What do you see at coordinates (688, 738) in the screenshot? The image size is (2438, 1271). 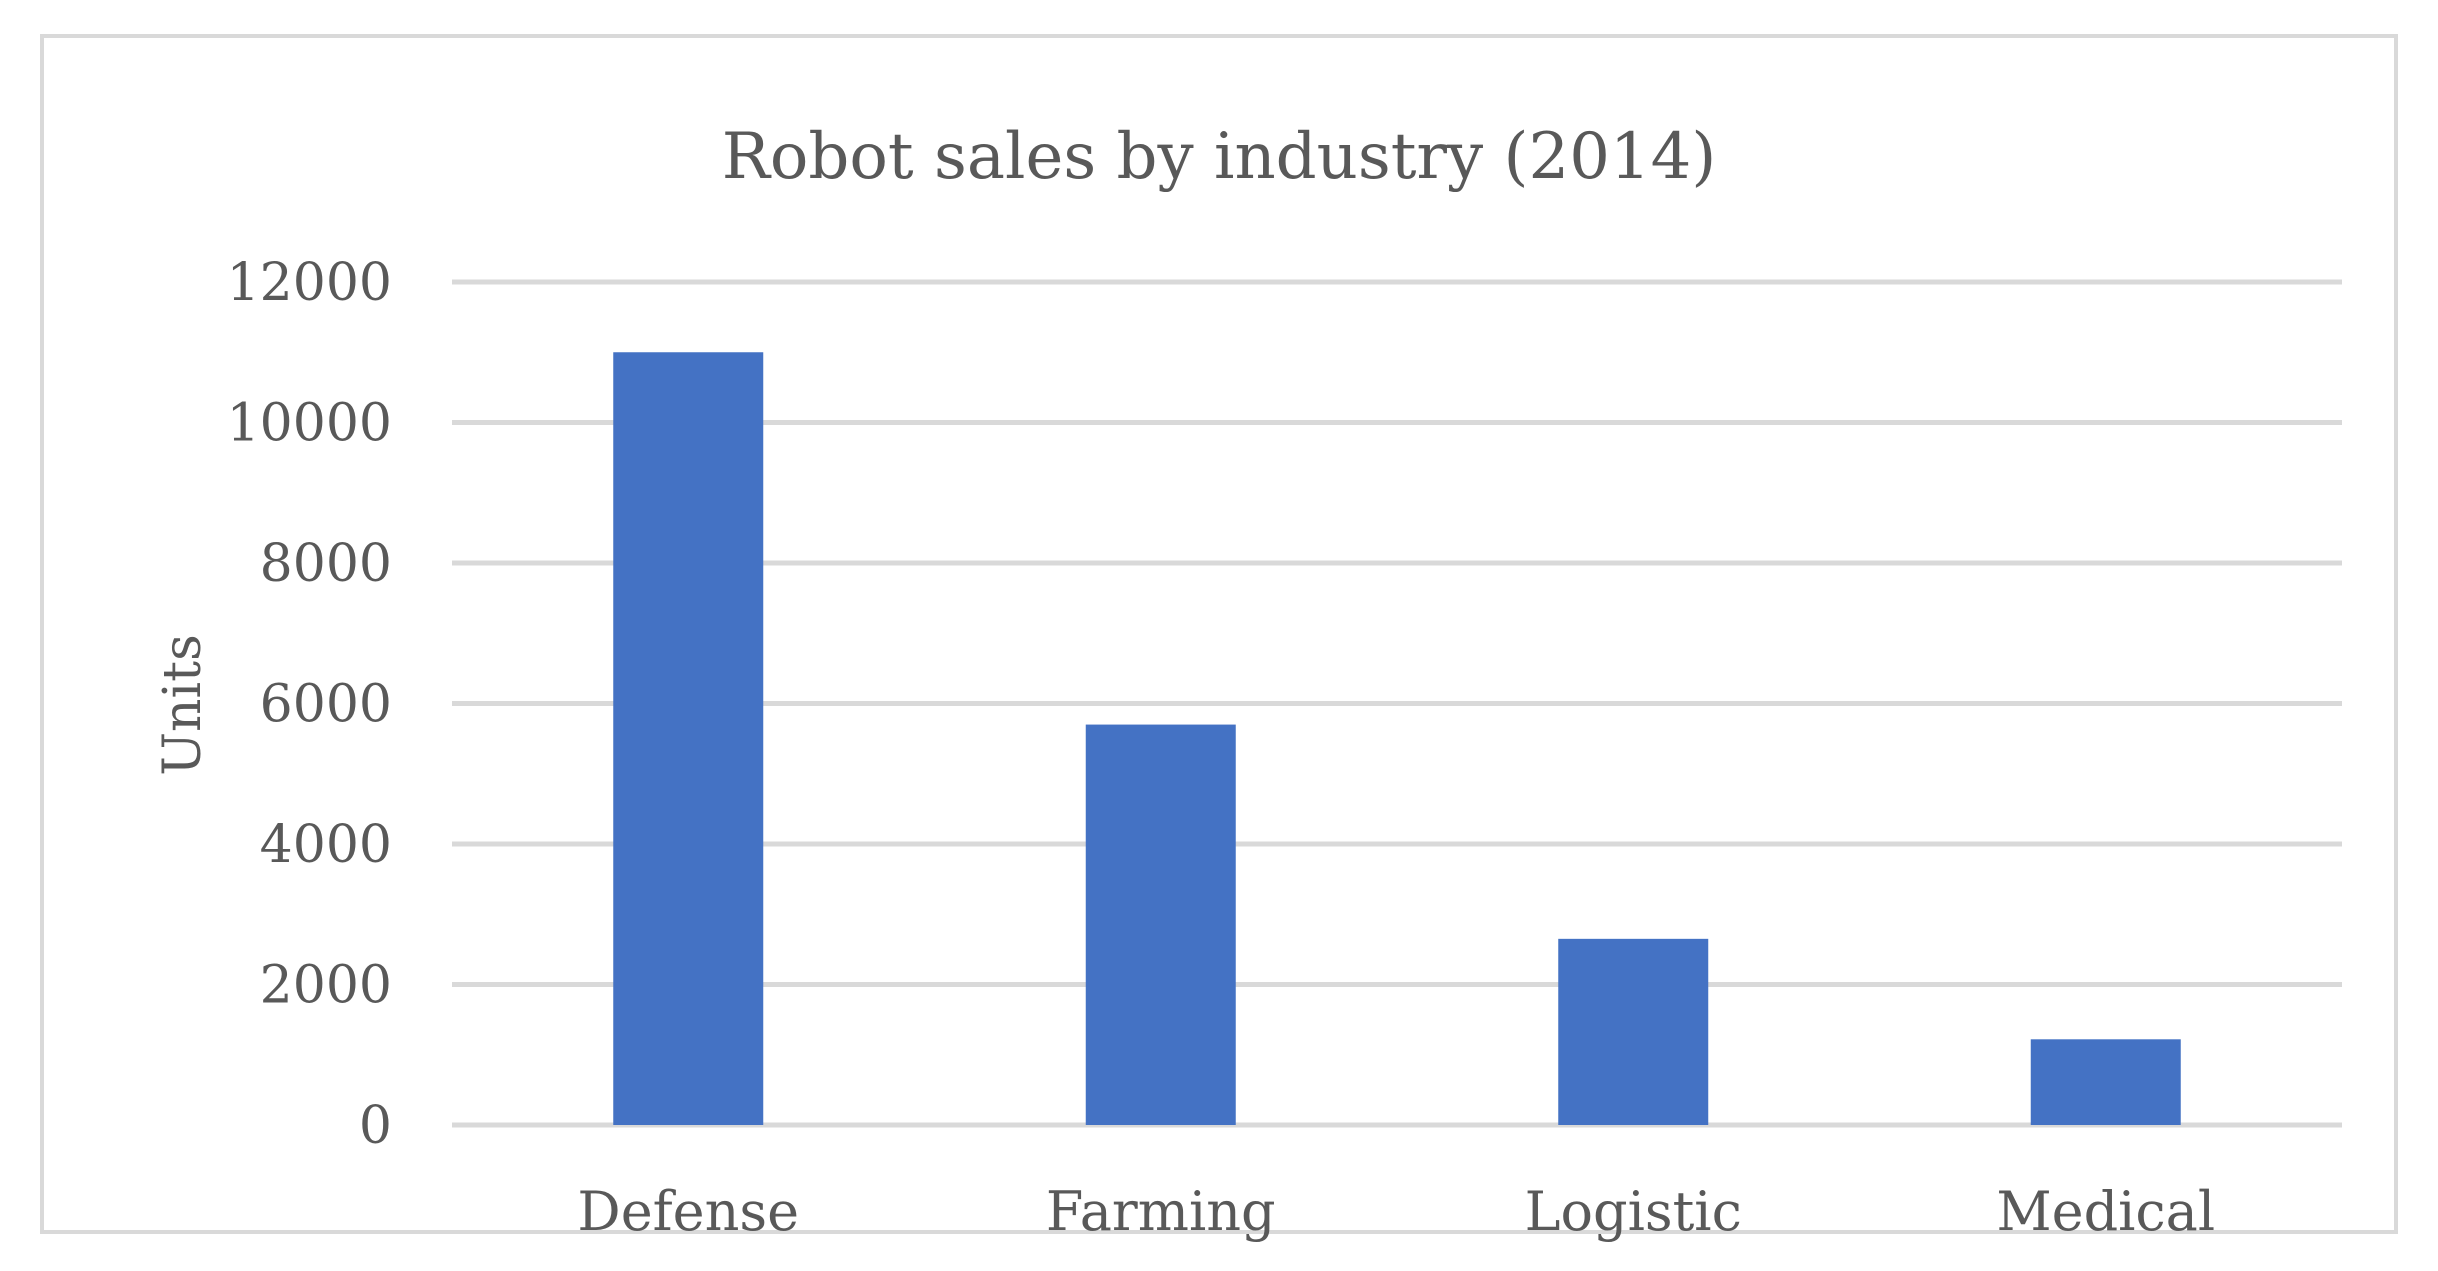 I see `bar-defense` at bounding box center [688, 738].